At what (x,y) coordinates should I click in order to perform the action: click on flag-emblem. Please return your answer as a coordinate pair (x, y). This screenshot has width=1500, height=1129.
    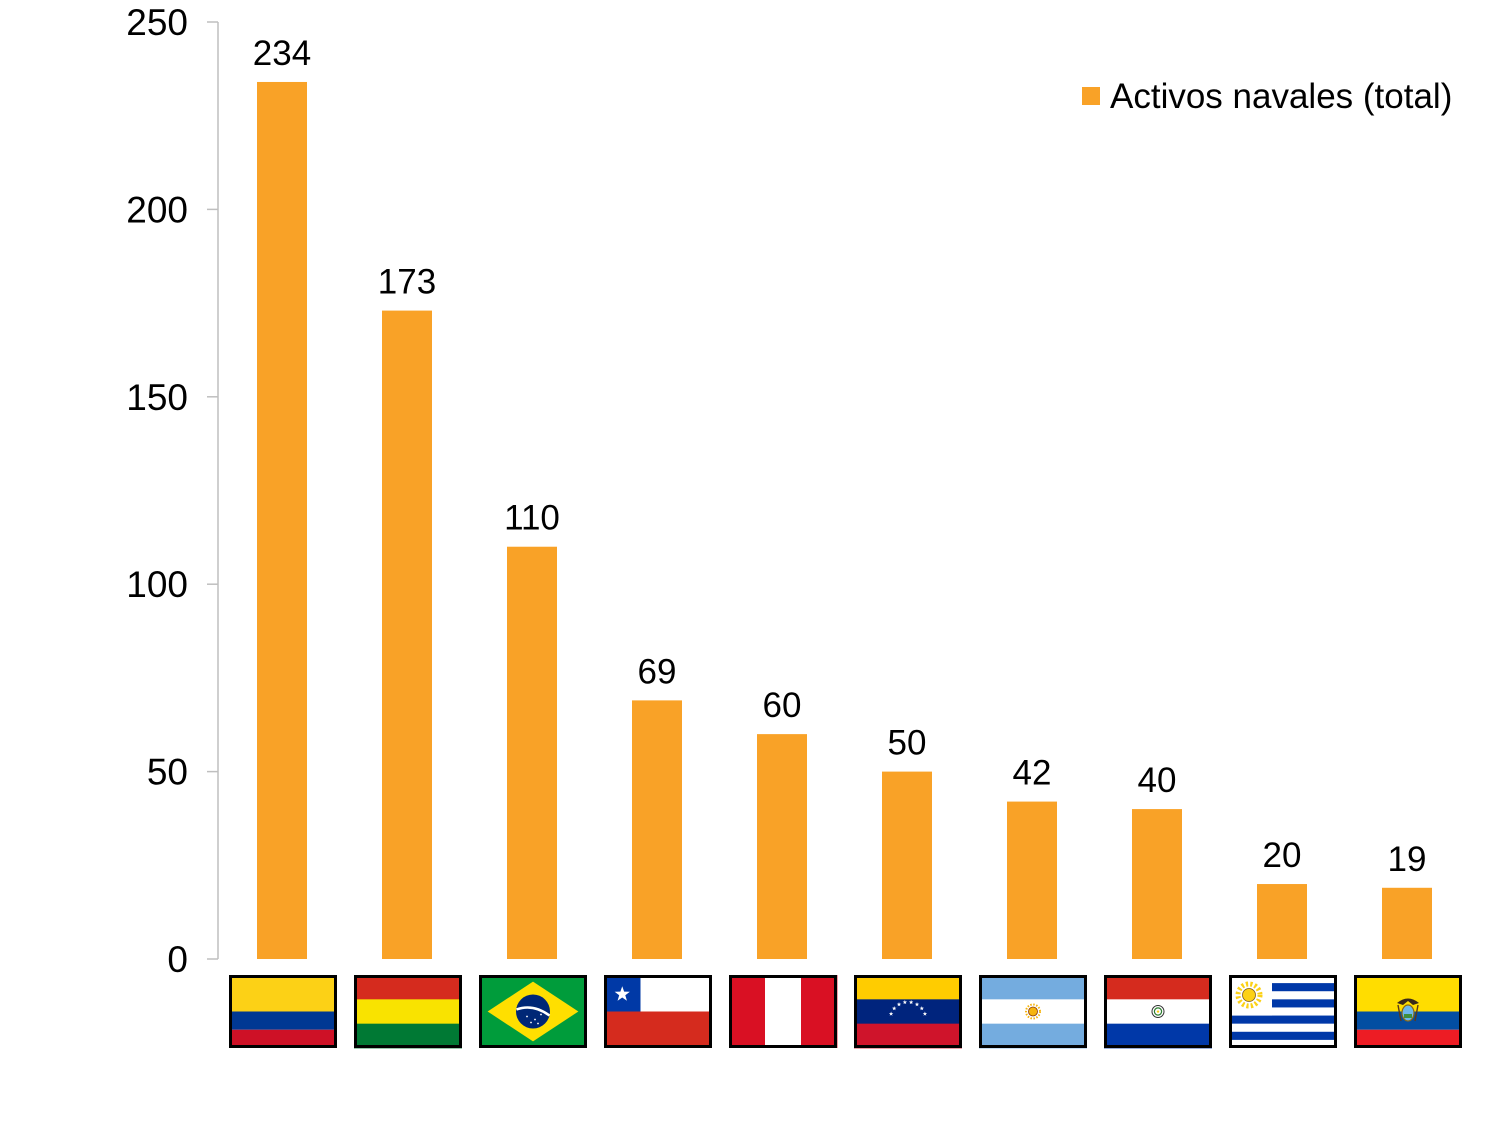
    Looking at the image, I should click on (1408, 1013).